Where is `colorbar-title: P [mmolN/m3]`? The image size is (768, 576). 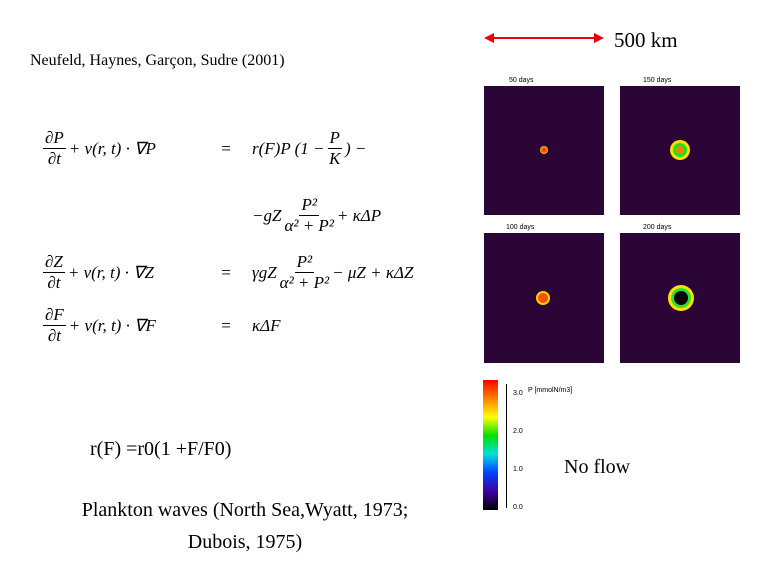
colorbar-title: P [mmolN/m3] is located at coordinates (550, 390).